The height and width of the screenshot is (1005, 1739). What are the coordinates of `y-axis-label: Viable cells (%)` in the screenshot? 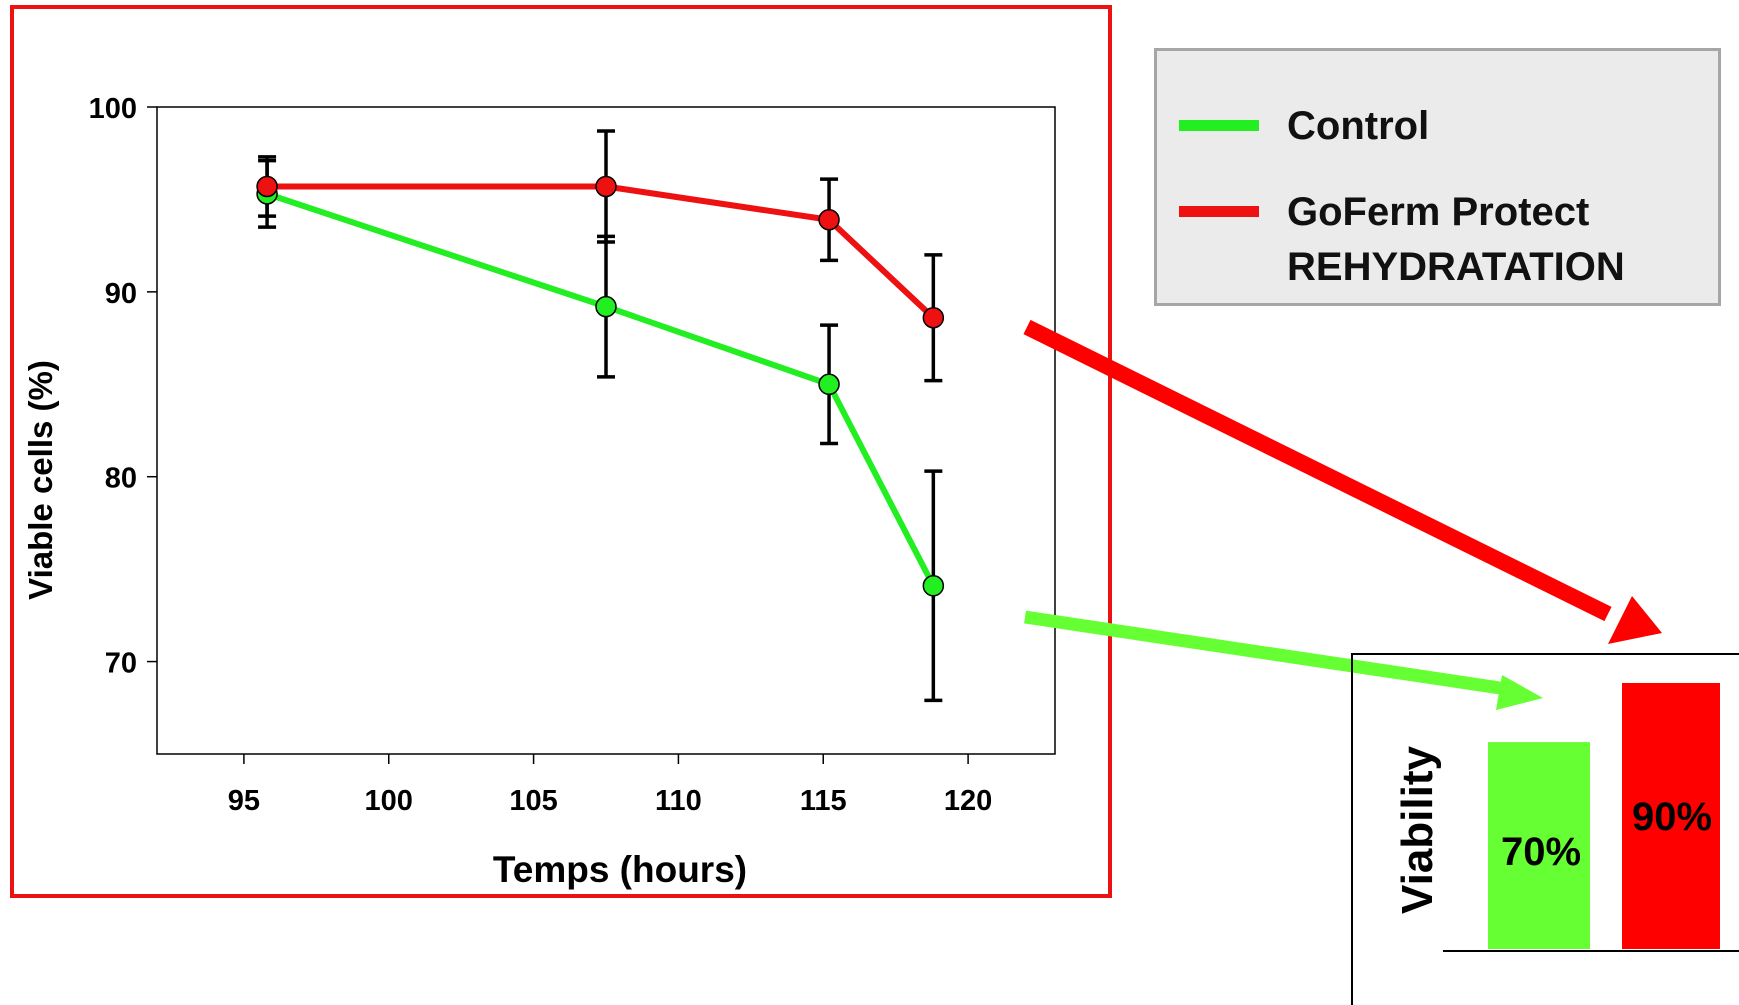 It's located at (40, 480).